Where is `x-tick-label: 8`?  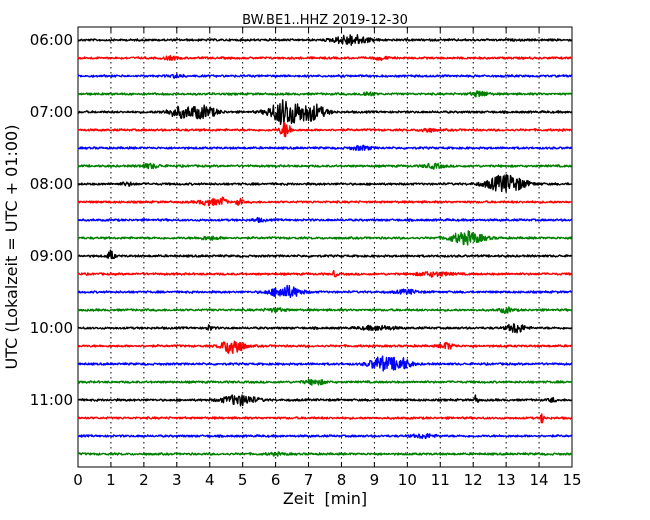 x-tick-label: 8 is located at coordinates (342, 480).